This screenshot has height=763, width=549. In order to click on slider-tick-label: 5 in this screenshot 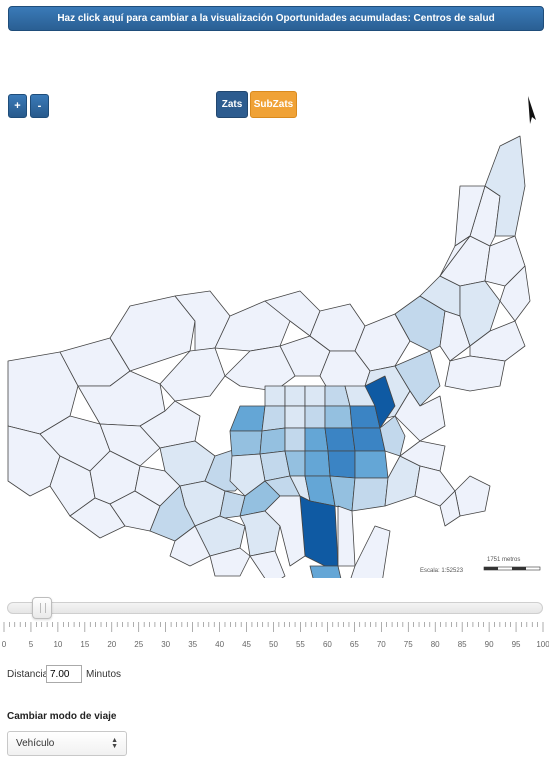, I will do `click(31, 644)`.